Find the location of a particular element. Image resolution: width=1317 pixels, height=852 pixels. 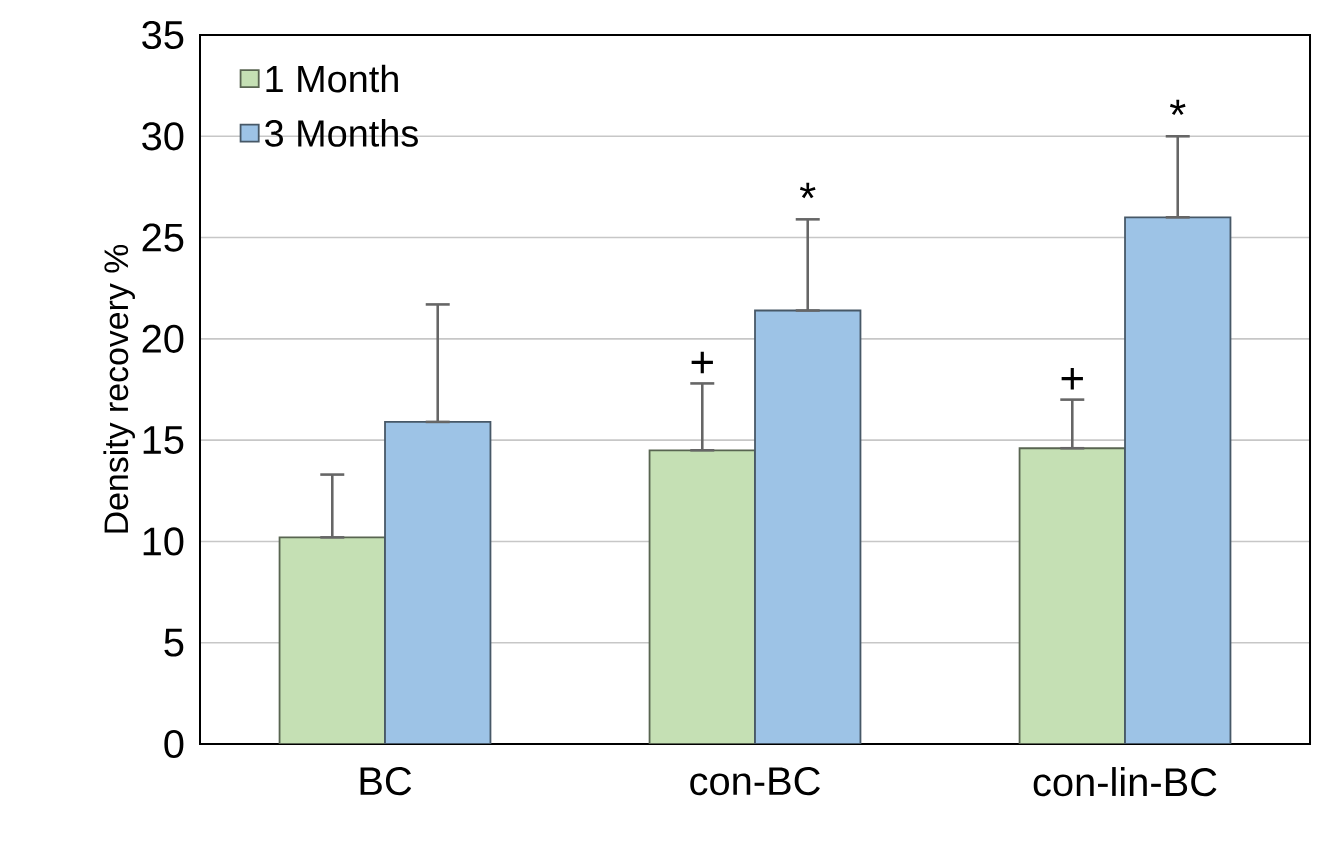

y-tick-label: 10 is located at coordinates (163, 541).